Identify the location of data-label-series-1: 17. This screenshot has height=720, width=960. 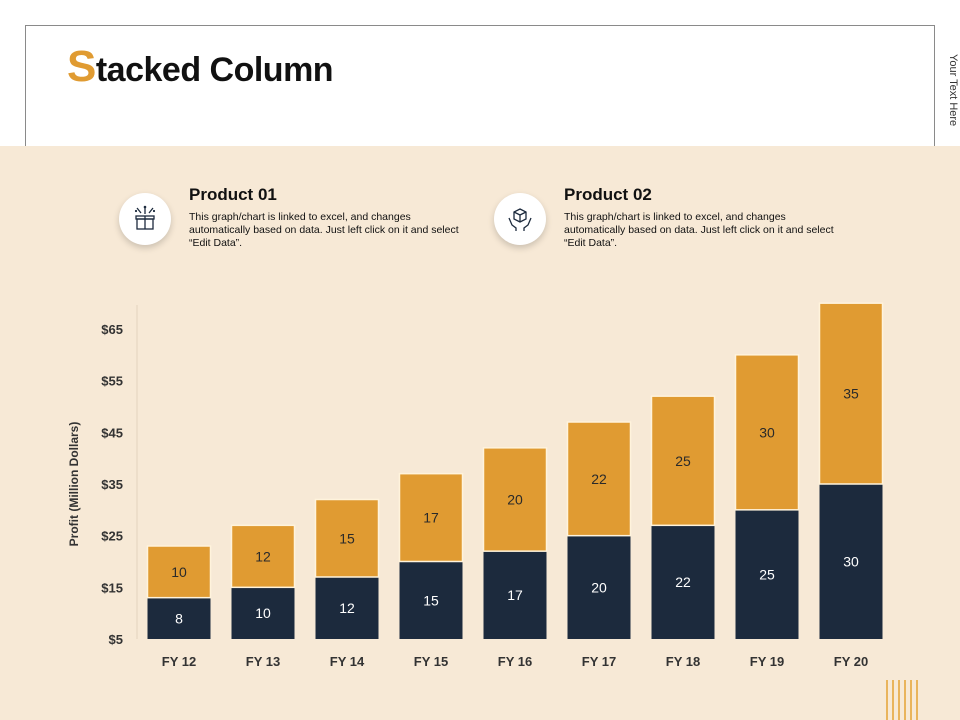
(515, 595).